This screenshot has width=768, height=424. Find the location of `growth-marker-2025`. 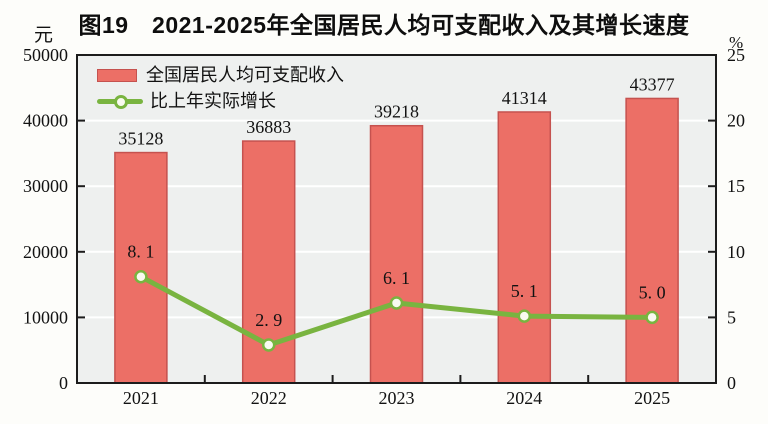

growth-marker-2025 is located at coordinates (652, 317).